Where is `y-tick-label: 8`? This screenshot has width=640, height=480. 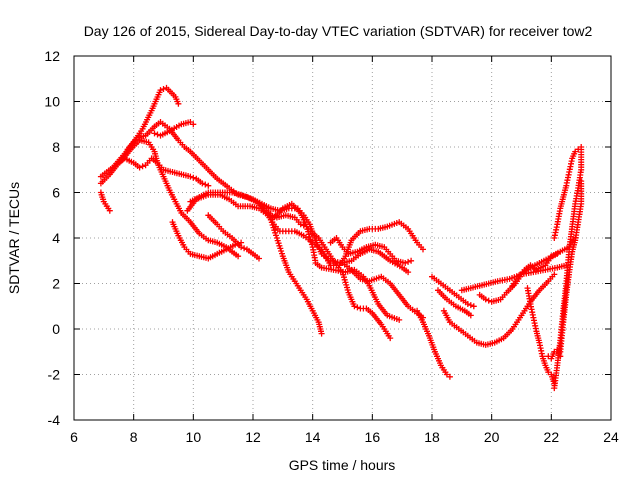 y-tick-label: 8 is located at coordinates (56, 147).